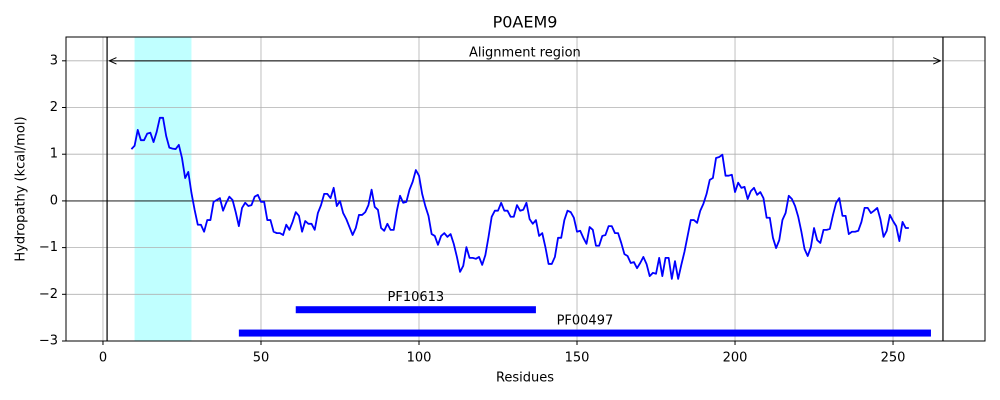  I want to click on y-tick-label: −3, so click(48, 341).